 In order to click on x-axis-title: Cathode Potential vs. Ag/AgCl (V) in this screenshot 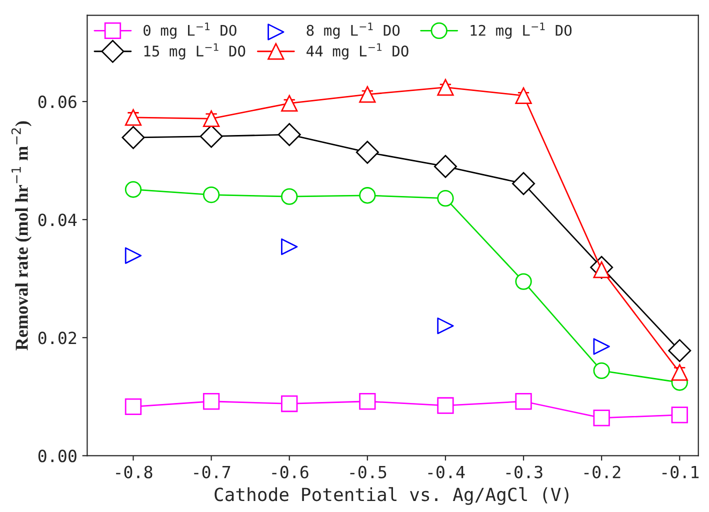, I will do `click(391, 496)`.